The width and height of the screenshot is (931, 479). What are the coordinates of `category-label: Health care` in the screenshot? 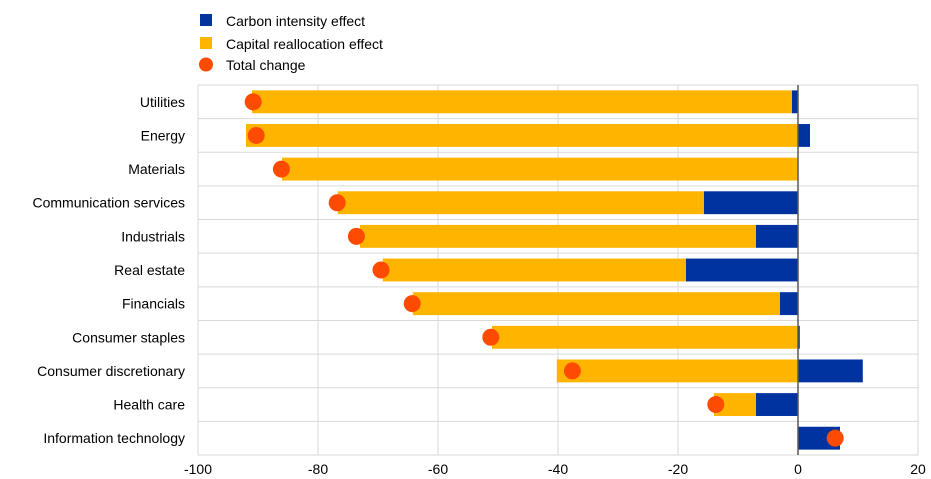 It's located at (149, 405).